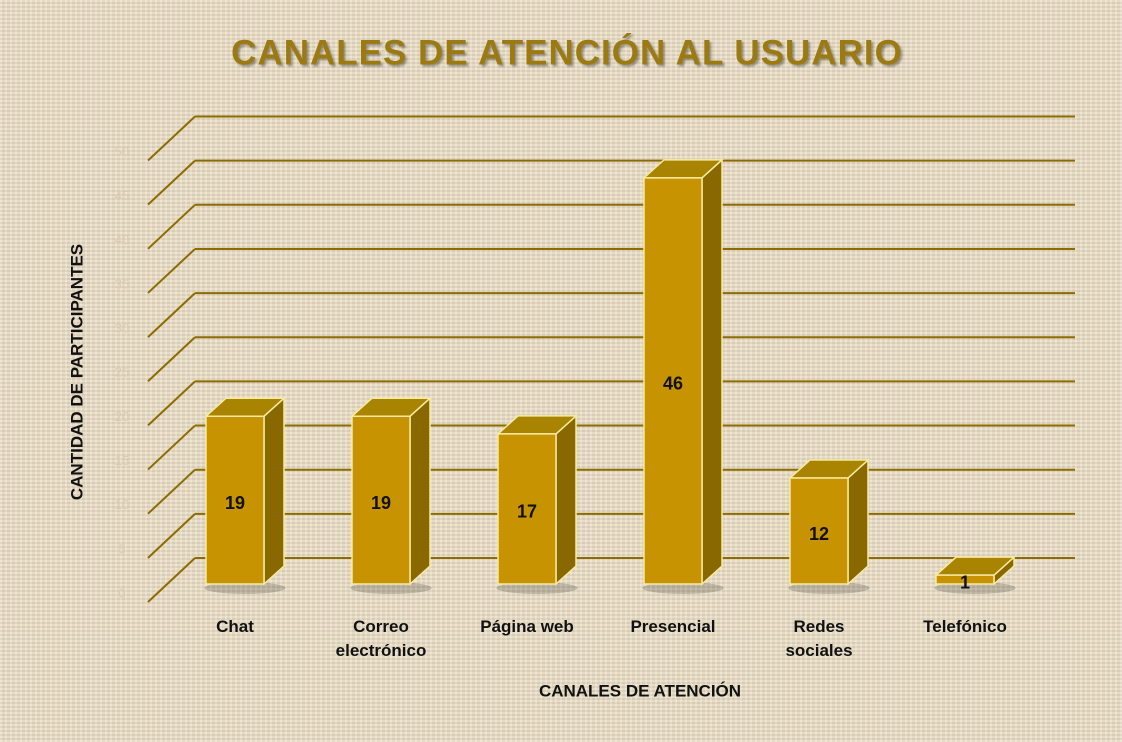  I want to click on y-tick-label: 5, so click(121, 548).